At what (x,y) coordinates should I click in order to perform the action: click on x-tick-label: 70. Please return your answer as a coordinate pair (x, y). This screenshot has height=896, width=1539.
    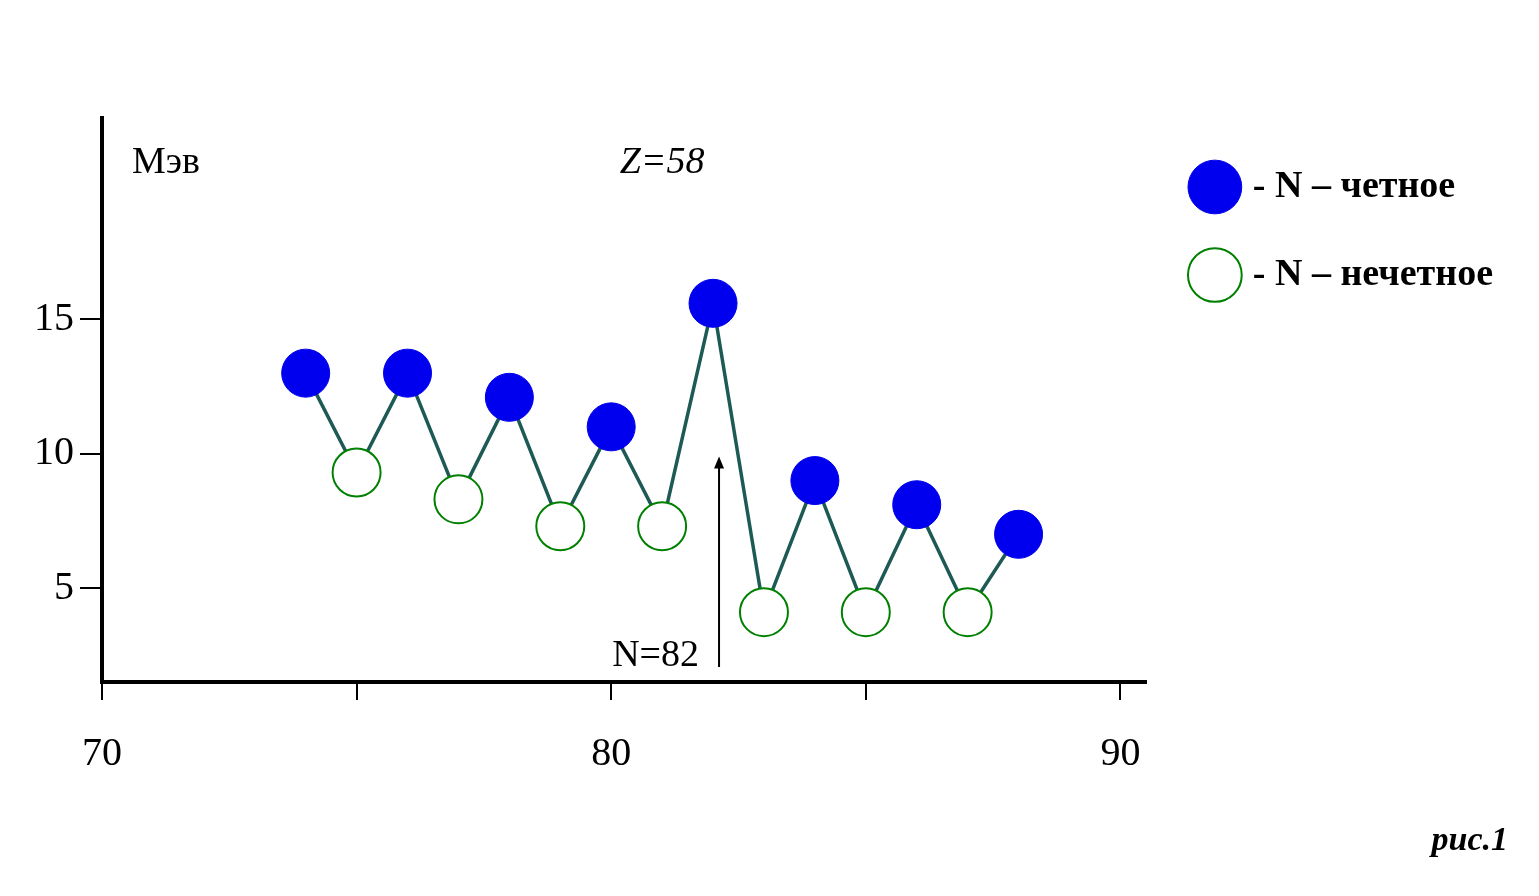
    Looking at the image, I should click on (102, 751).